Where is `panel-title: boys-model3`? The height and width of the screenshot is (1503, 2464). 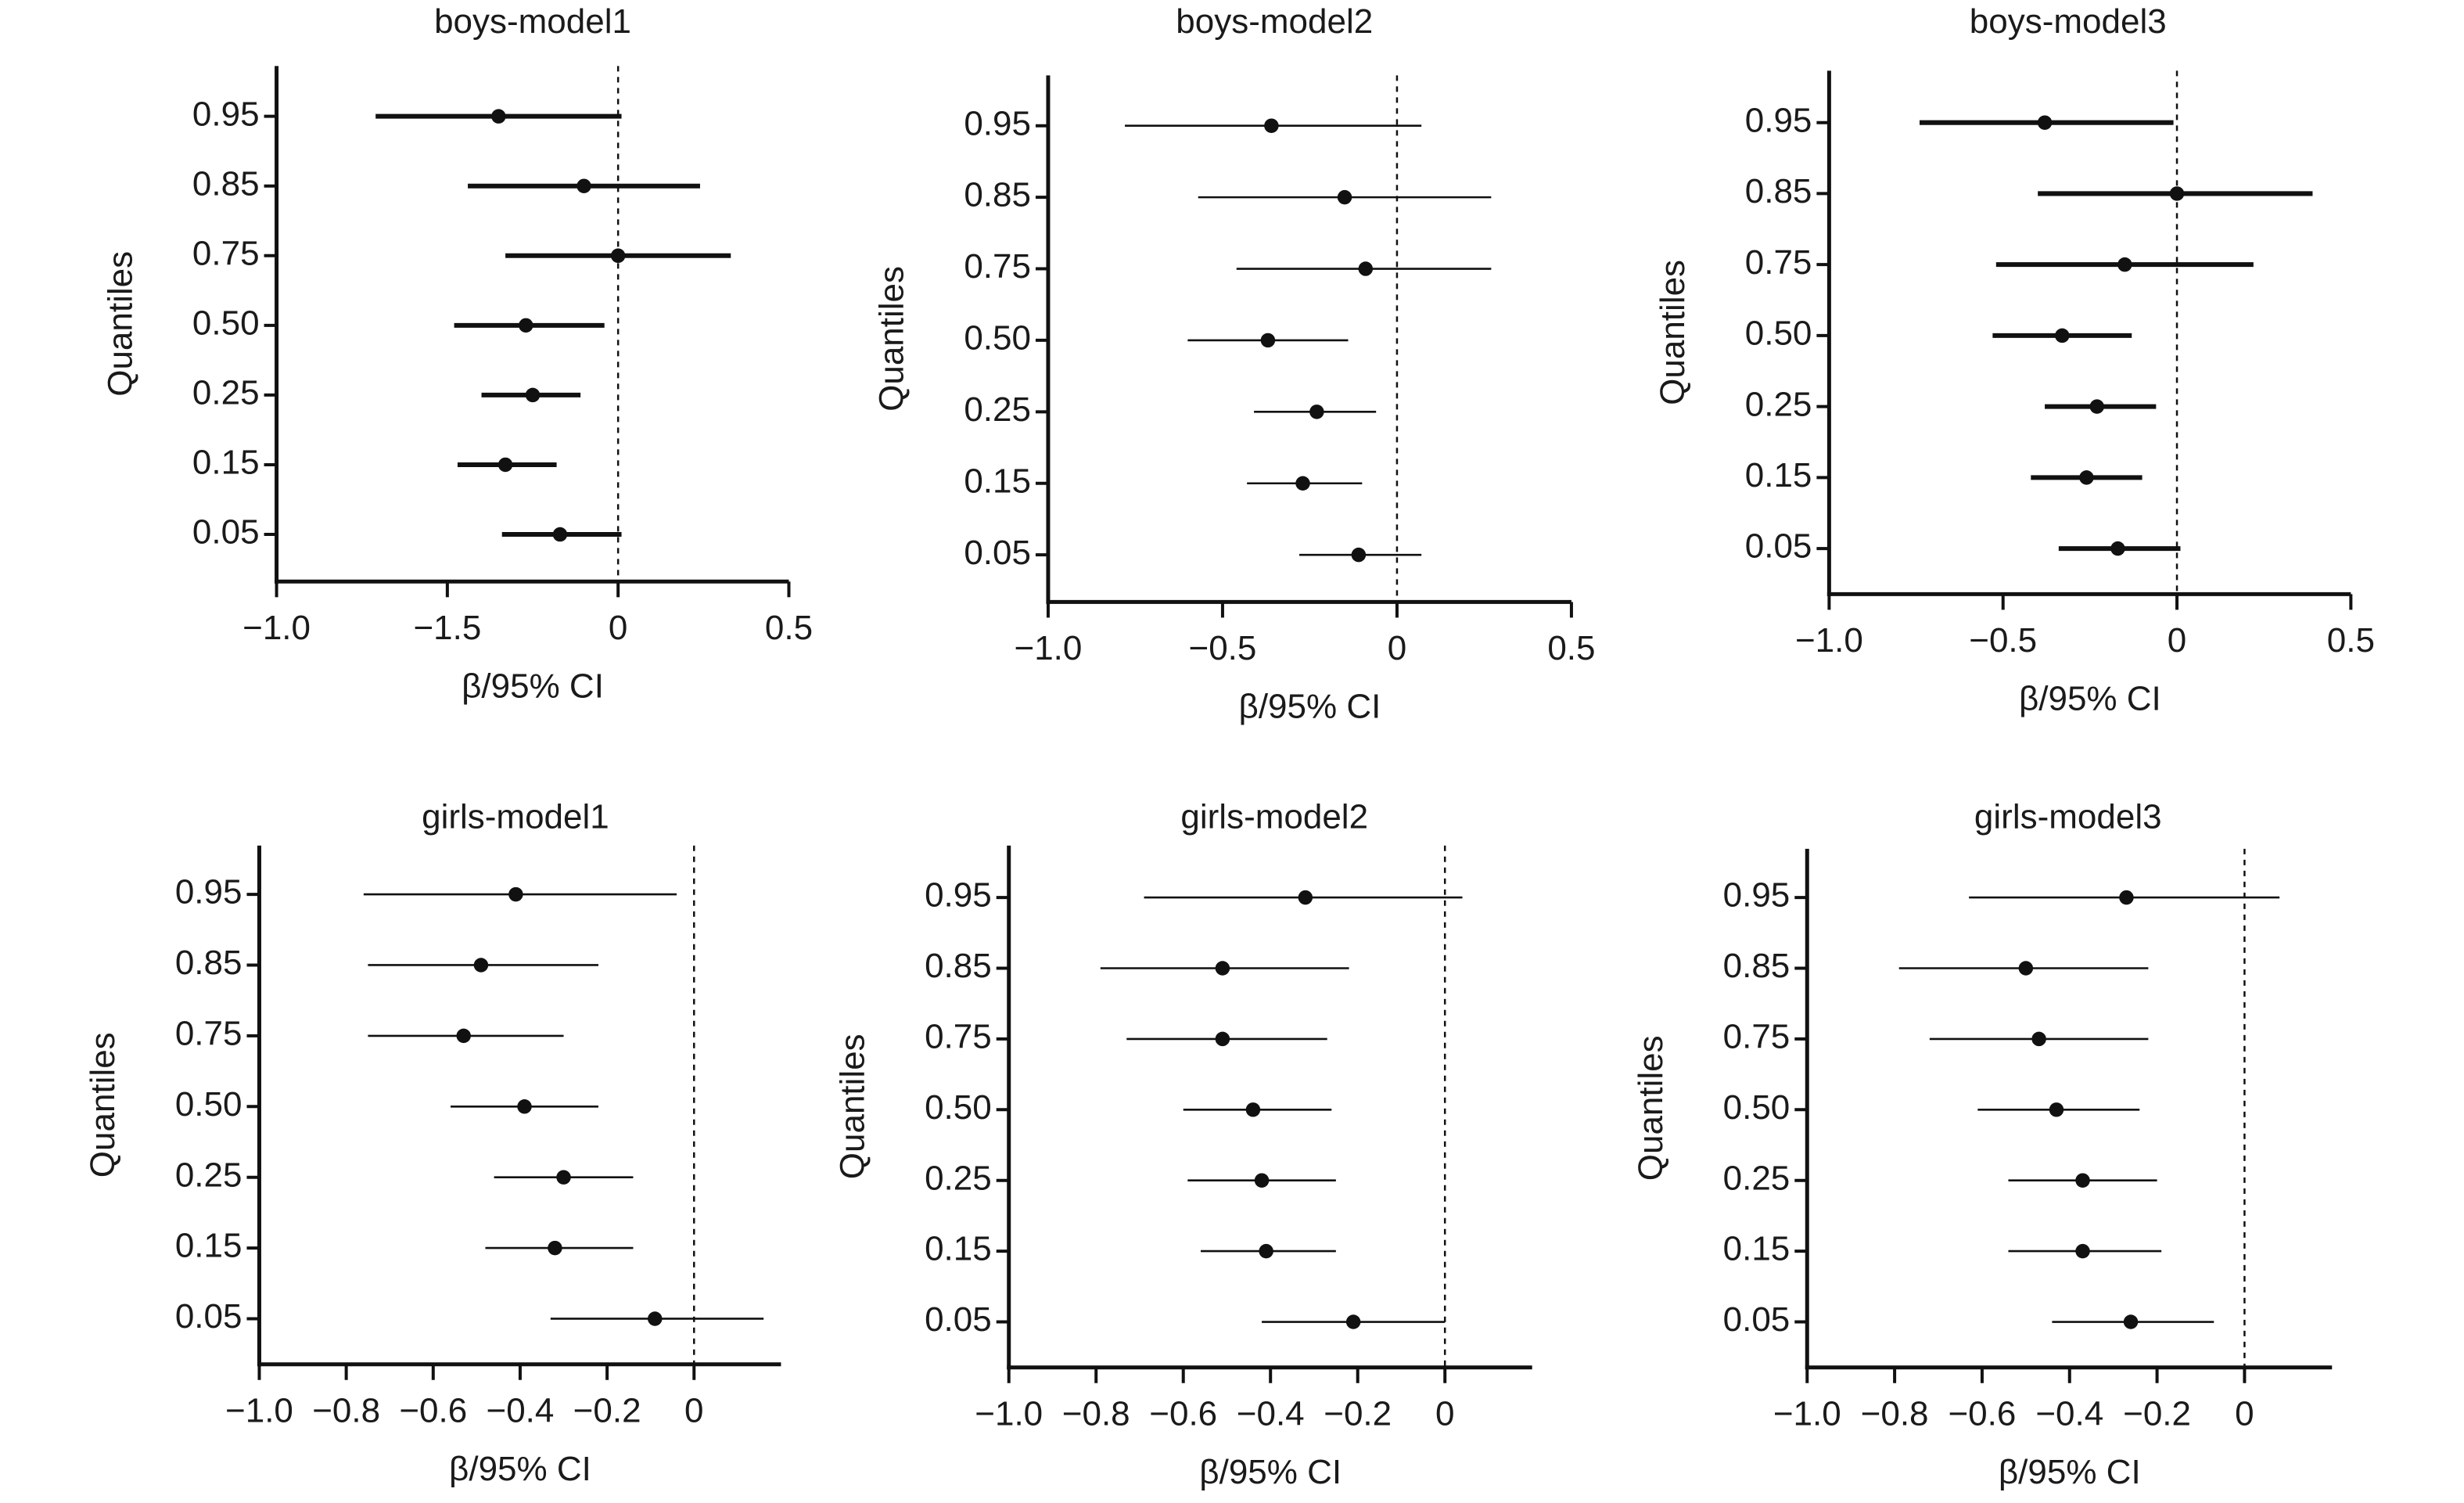
panel-title: boys-model3 is located at coordinates (2068, 21).